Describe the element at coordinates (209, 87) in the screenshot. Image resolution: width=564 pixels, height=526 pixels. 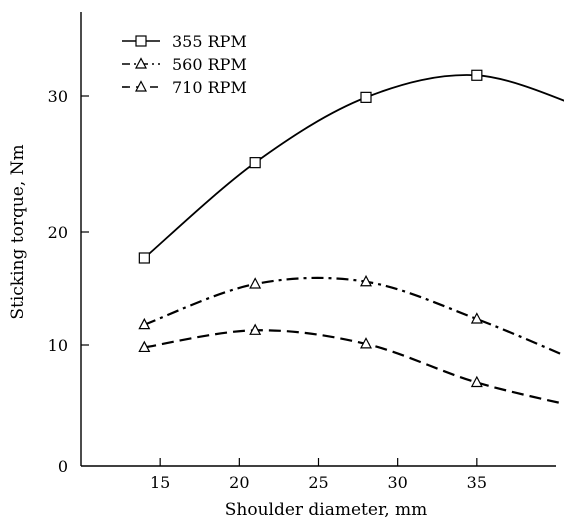
I see `legend-label: 710 RPM` at that location.